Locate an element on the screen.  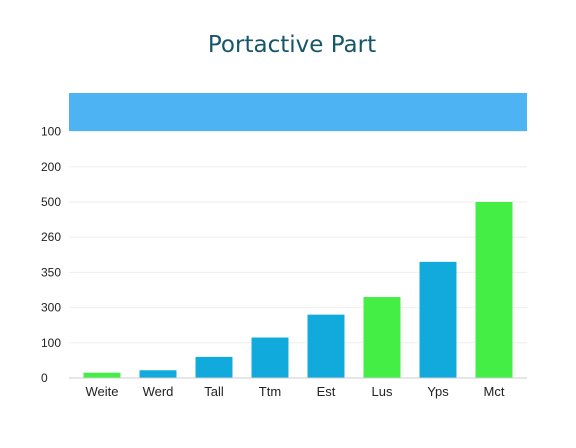
bar-lus is located at coordinates (382, 337).